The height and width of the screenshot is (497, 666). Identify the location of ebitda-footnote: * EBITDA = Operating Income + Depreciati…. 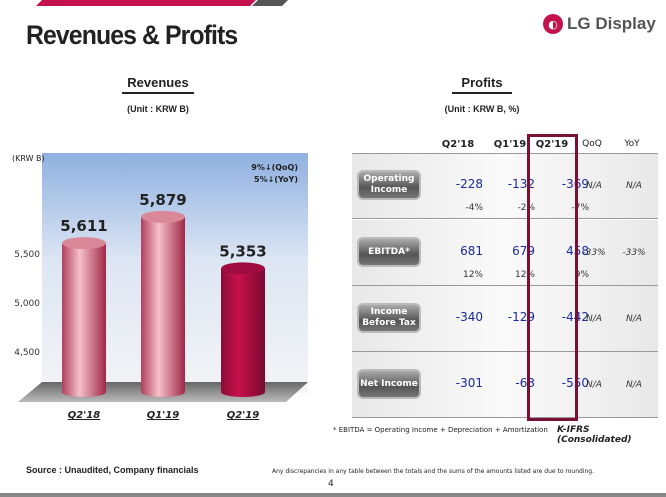
(440, 430).